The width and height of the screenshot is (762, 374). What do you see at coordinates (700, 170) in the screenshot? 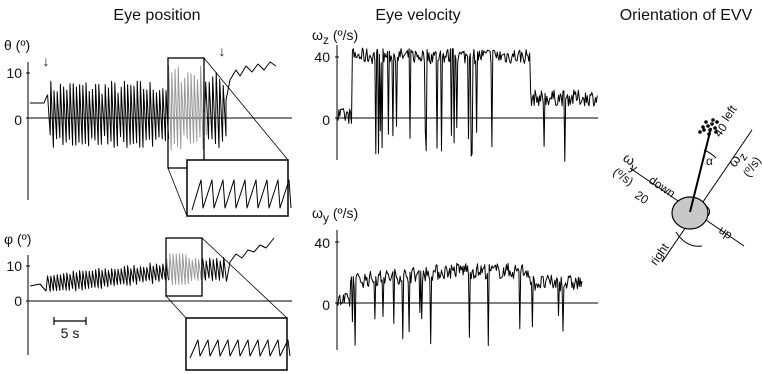
I see `evv-vector` at bounding box center [700, 170].